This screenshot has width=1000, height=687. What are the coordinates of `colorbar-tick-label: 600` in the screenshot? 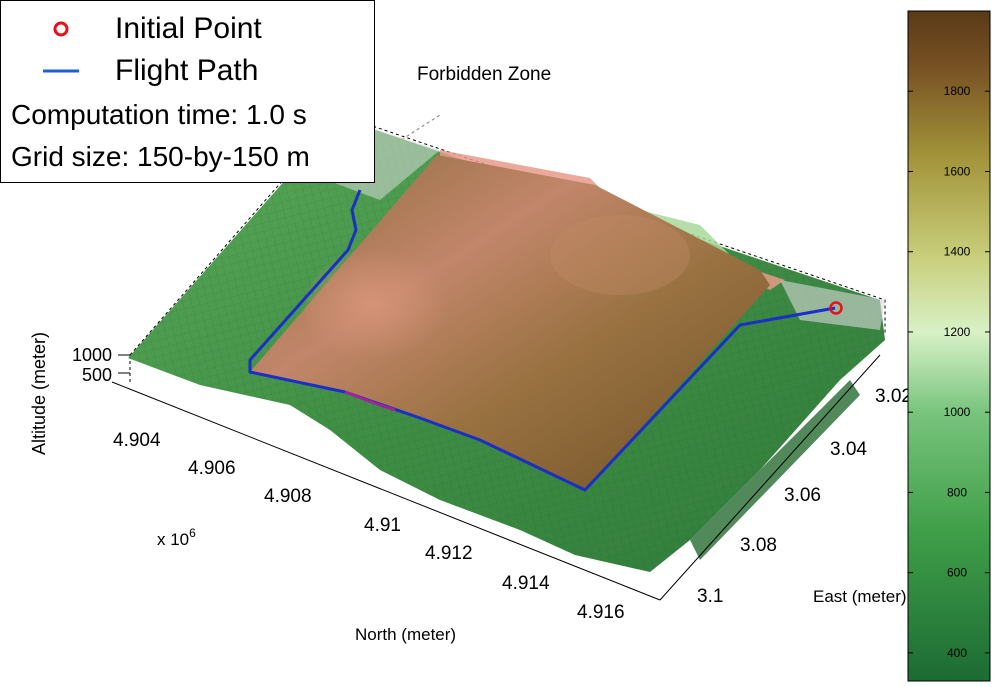 It's located at (957, 573).